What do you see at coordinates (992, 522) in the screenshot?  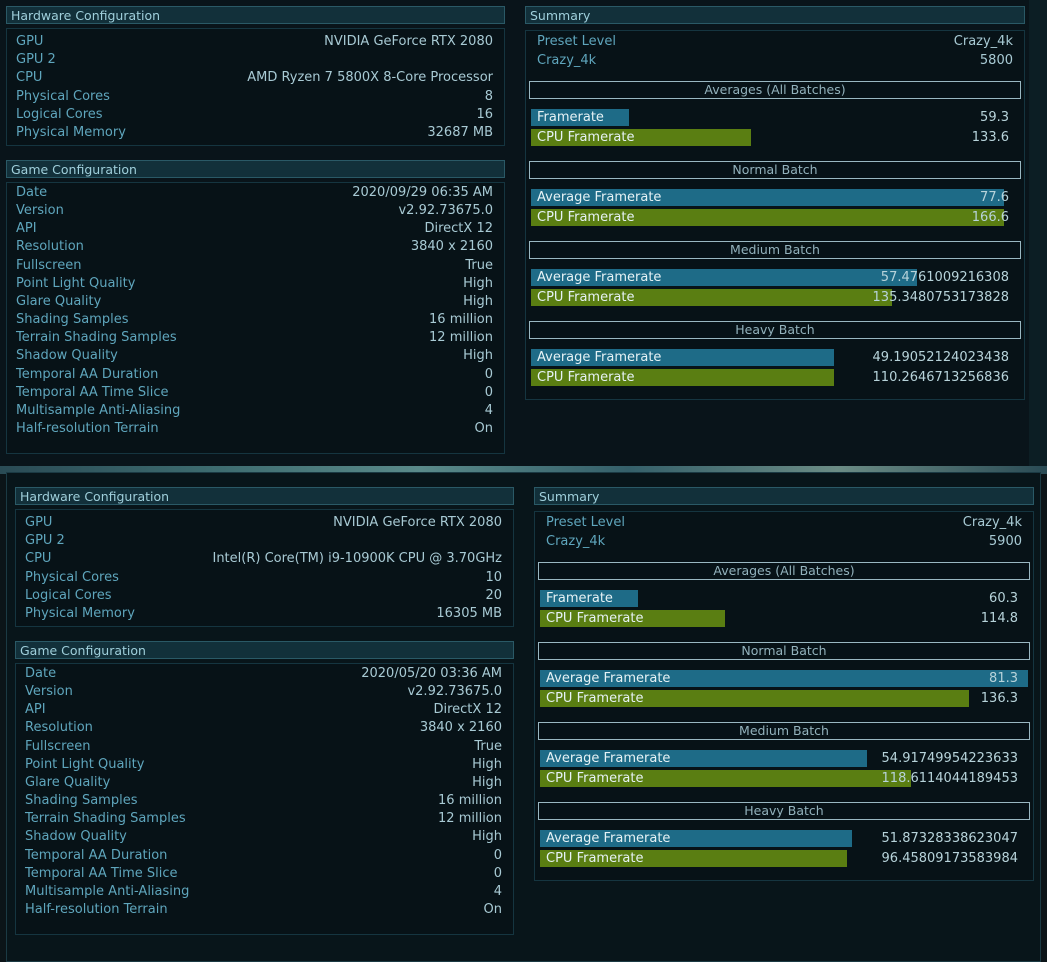 I see `preset-value: Crazy_4k` at bounding box center [992, 522].